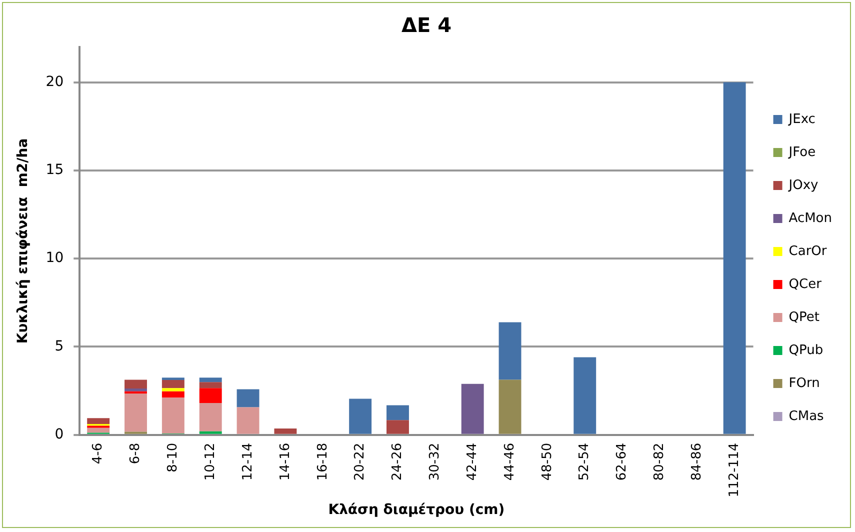 This screenshot has height=532, width=855. Describe the element at coordinates (510, 461) in the screenshot. I see `x-tick-label: 44-46` at that location.